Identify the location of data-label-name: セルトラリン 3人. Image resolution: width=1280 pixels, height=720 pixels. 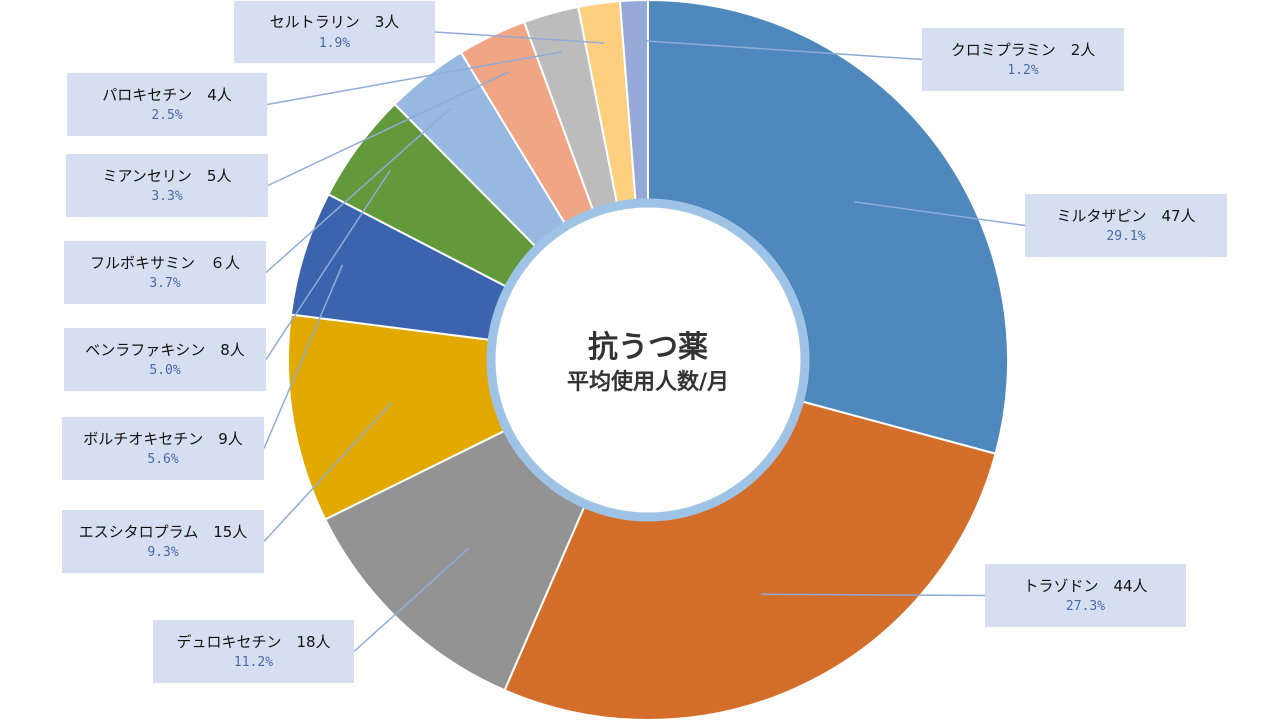
(334, 22).